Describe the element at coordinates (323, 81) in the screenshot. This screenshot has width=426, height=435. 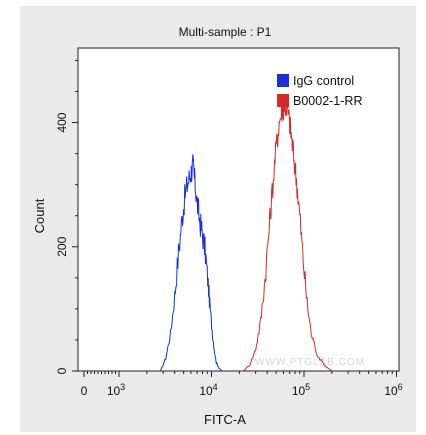
I see `legend-label: IgG control` at that location.